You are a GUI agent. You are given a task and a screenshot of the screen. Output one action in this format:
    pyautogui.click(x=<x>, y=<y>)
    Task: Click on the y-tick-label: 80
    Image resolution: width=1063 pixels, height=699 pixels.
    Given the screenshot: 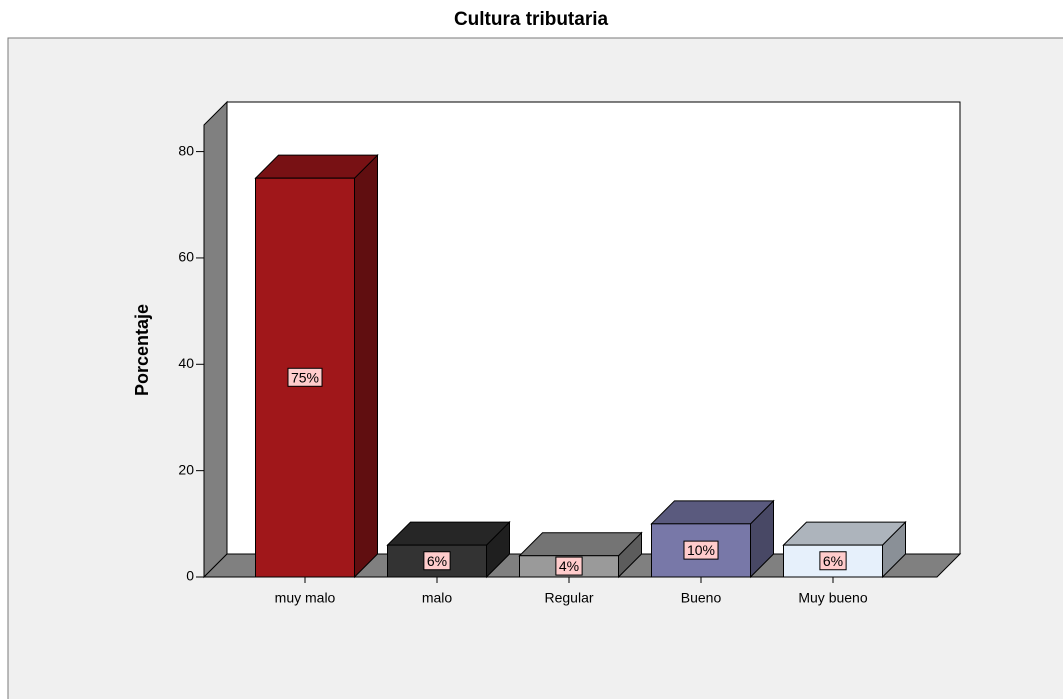 What is the action you would take?
    pyautogui.click(x=186, y=150)
    